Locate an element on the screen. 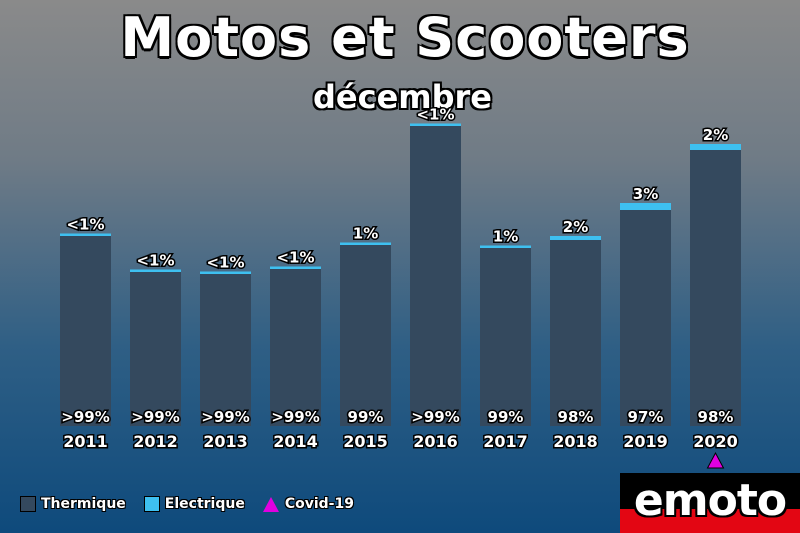 The width and height of the screenshot is (800, 533). x-tick-label-2015: 2015 is located at coordinates (365, 441).